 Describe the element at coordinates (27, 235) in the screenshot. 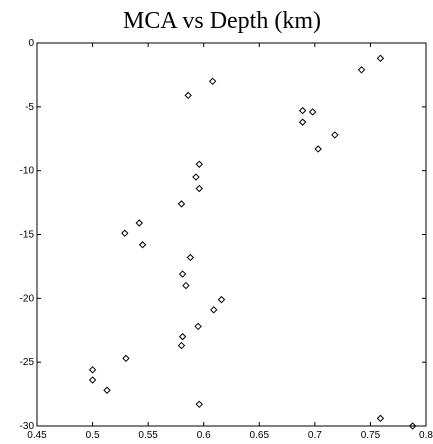

I see `y-tick-label: -15` at that location.